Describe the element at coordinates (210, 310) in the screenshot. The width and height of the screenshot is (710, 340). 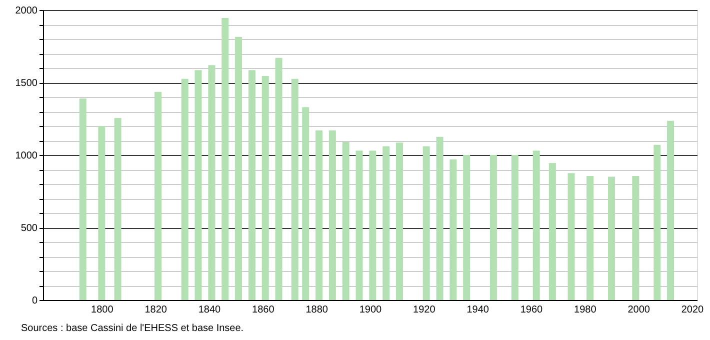
I see `x-tick-label: 1840` at that location.